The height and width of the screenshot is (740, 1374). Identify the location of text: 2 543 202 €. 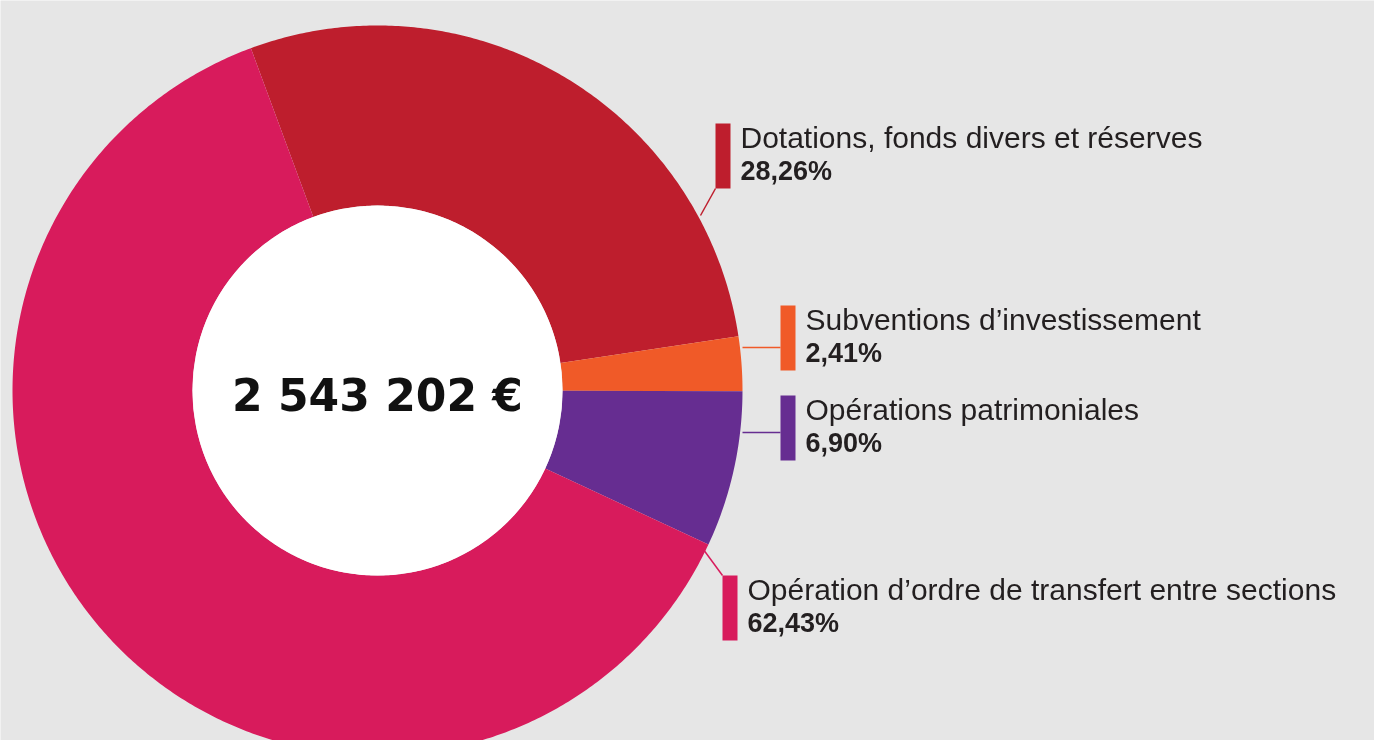
(377, 395).